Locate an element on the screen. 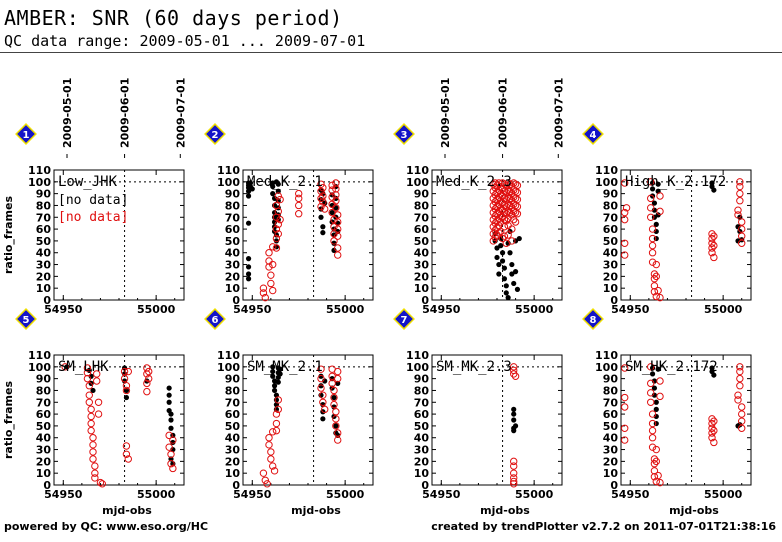 Image resolution: width=782 pixels, height=542 pixels. date-axis-label: 2009-07-01 is located at coordinates (558, 113).